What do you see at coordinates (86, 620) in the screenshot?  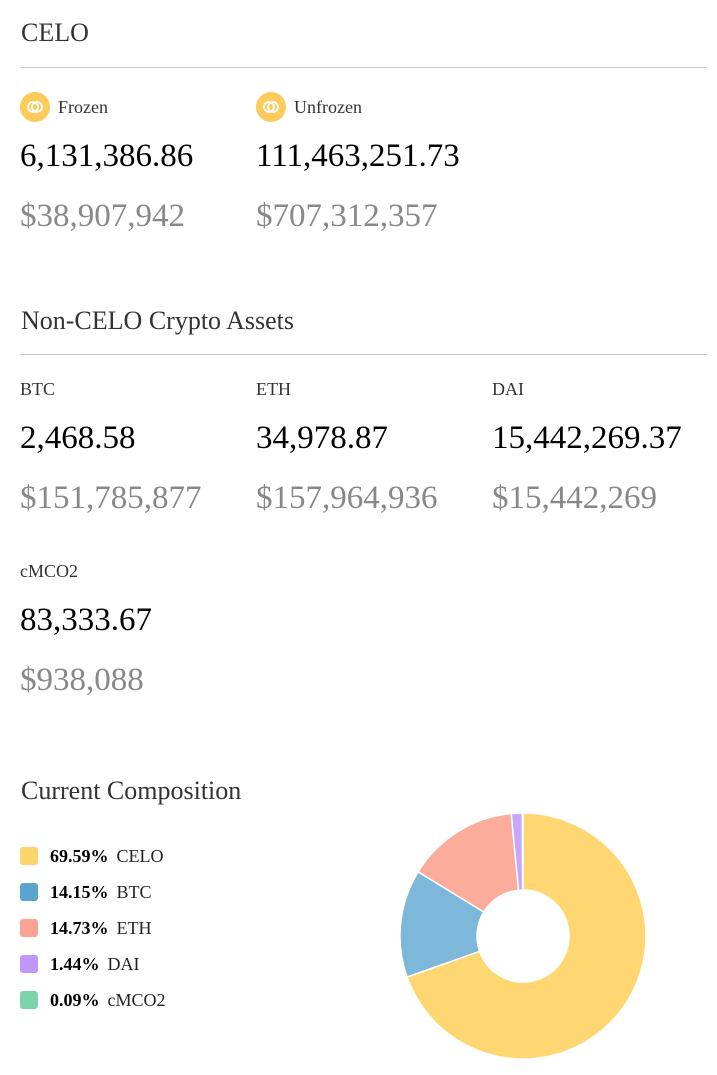 I see `cmco2-amount: 83,333.67` at bounding box center [86, 620].